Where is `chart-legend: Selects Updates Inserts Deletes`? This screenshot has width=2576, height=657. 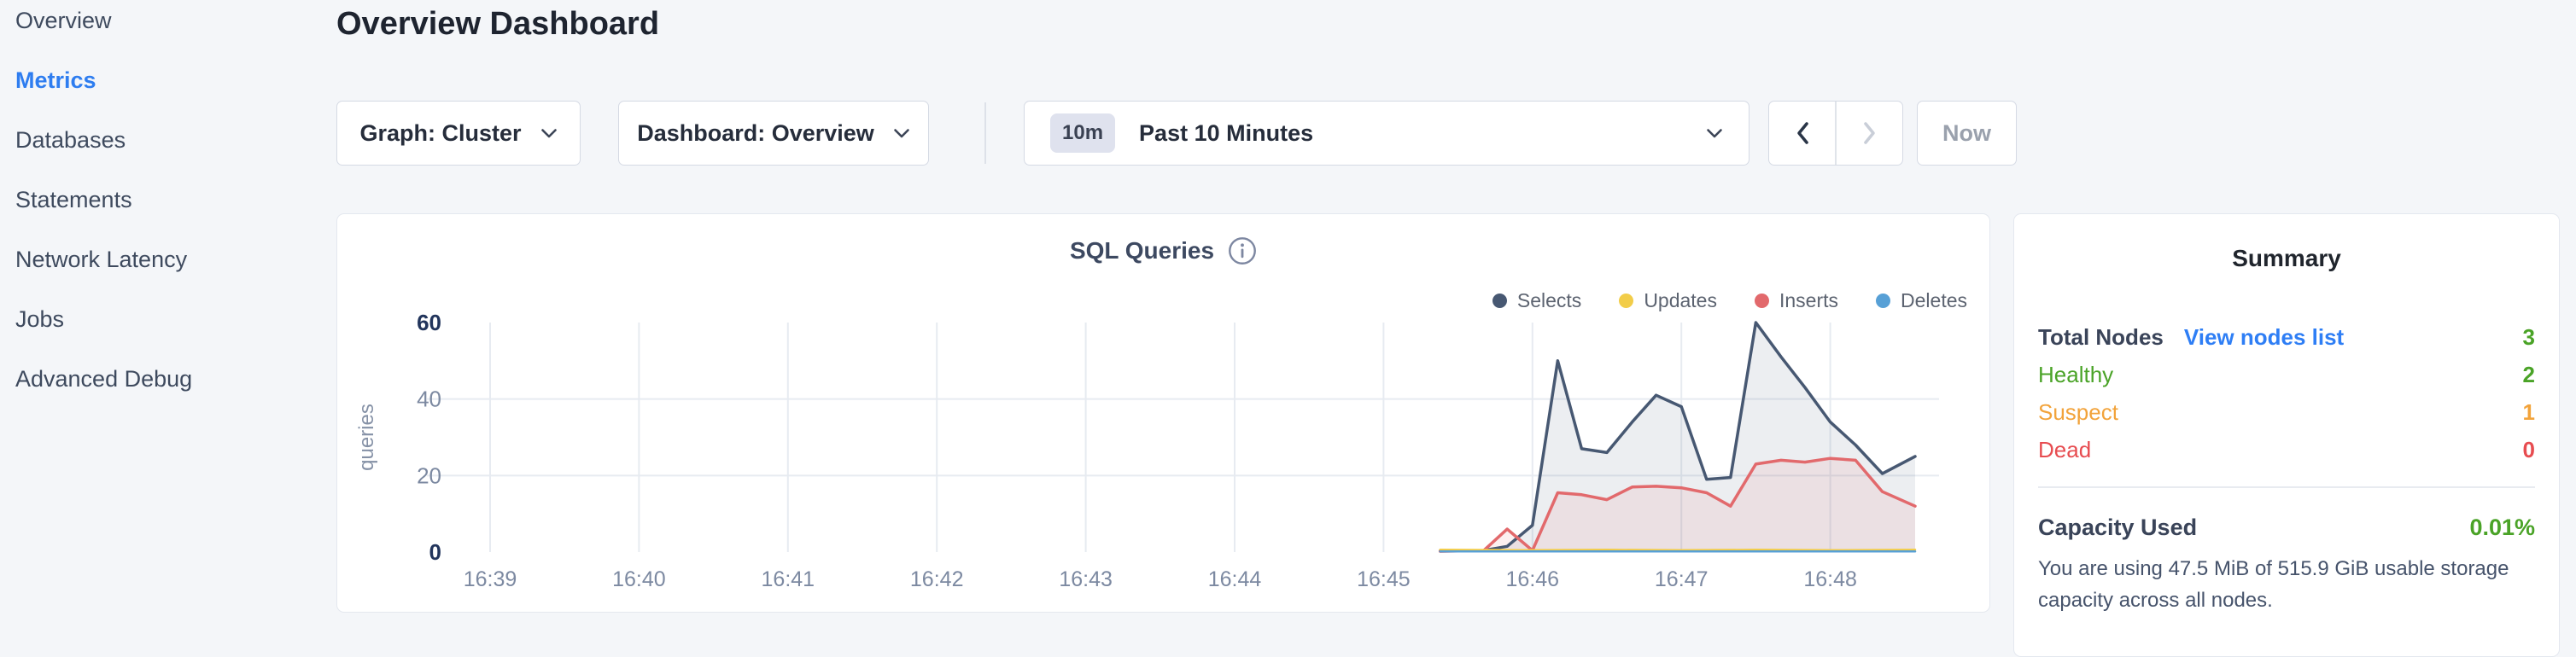 chart-legend: Selects Updates Inserts Deletes is located at coordinates (1729, 300).